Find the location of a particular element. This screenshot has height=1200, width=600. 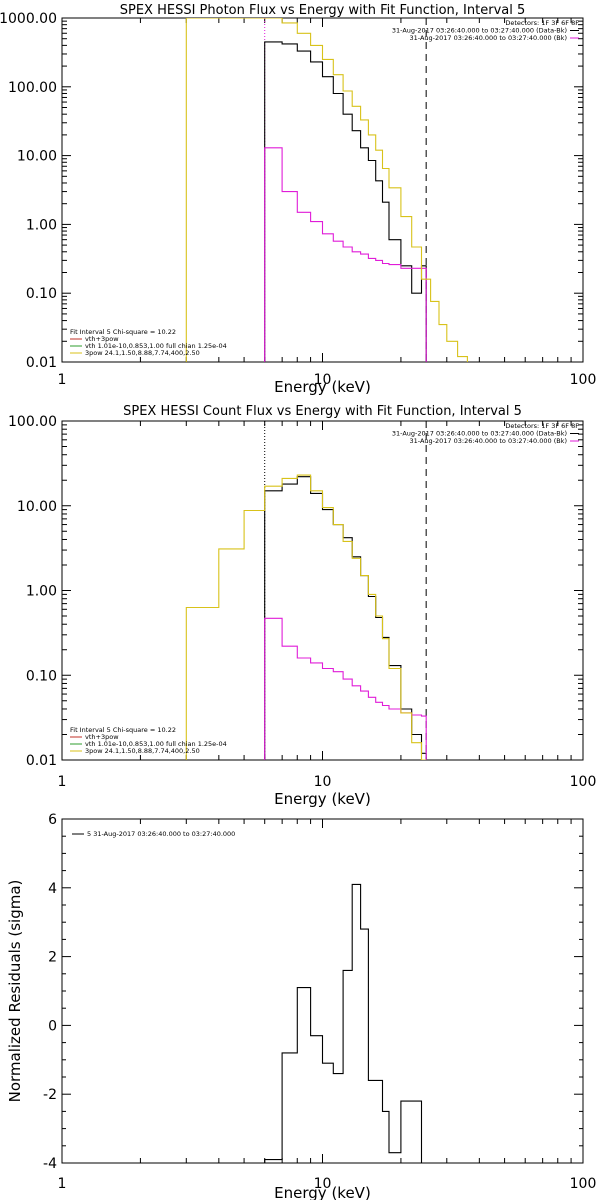

y-tick-label: 4 is located at coordinates (52, 889).